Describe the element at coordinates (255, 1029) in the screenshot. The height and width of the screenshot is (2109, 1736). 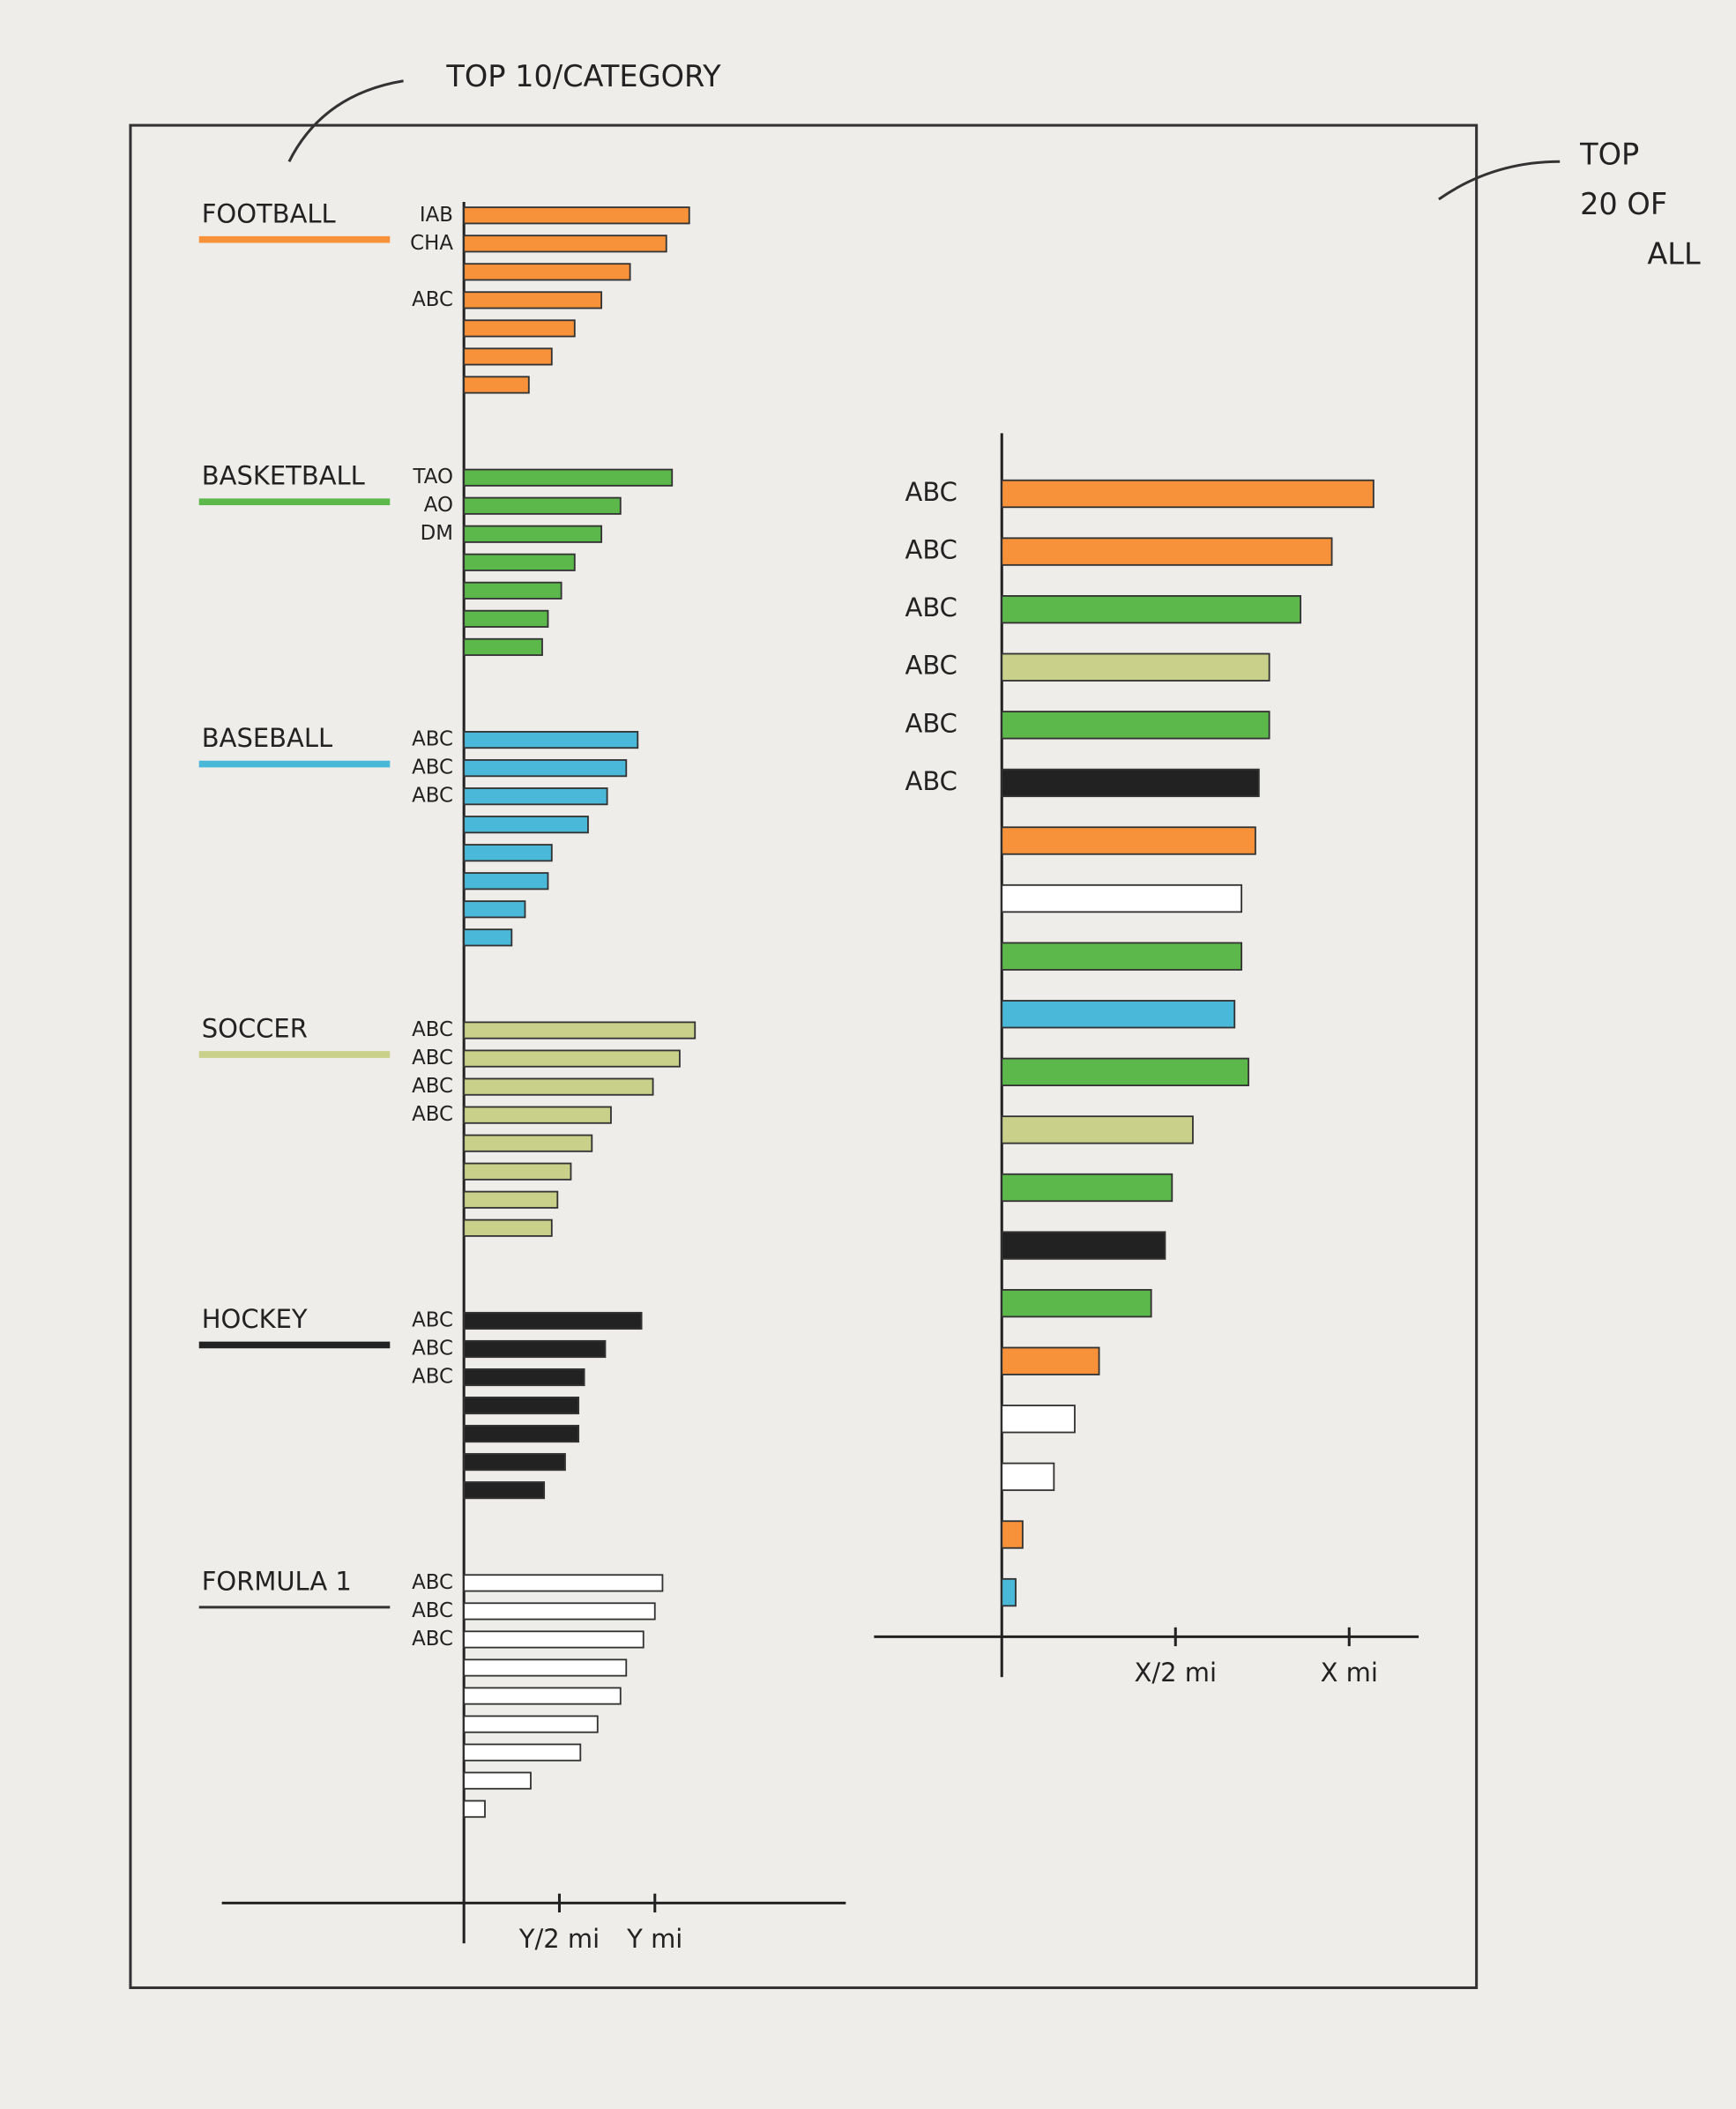
I see `group-label: SOCCER` at that location.